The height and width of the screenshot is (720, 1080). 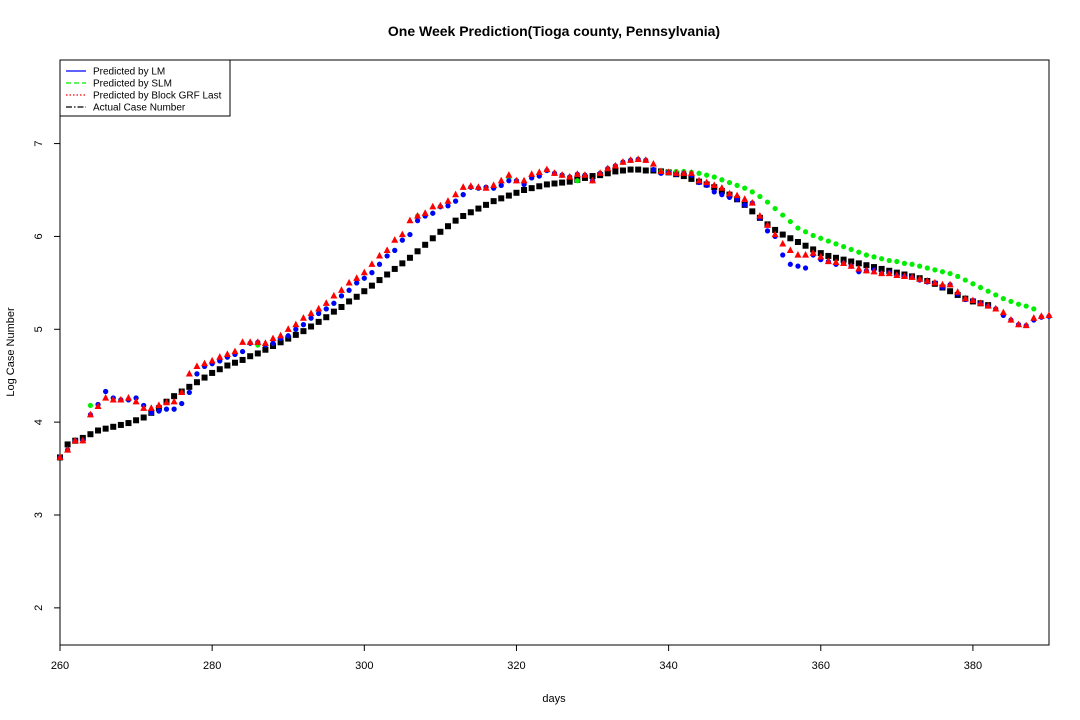 What do you see at coordinates (516, 666) in the screenshot?
I see `x-tick-label: 320` at bounding box center [516, 666].